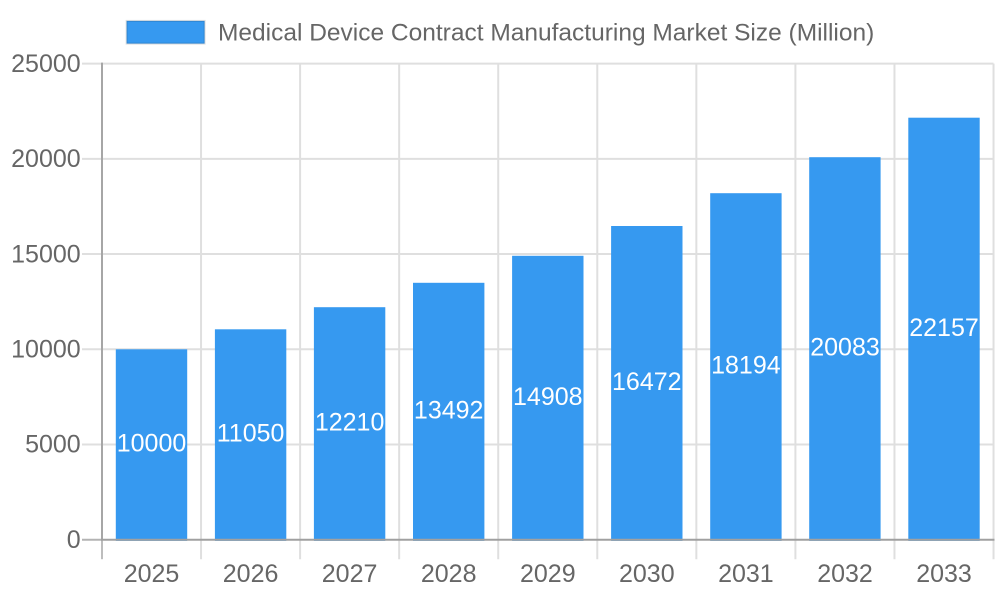 The width and height of the screenshot is (1000, 600). Describe the element at coordinates (350, 574) in the screenshot. I see `svg-text: 2027` at that location.